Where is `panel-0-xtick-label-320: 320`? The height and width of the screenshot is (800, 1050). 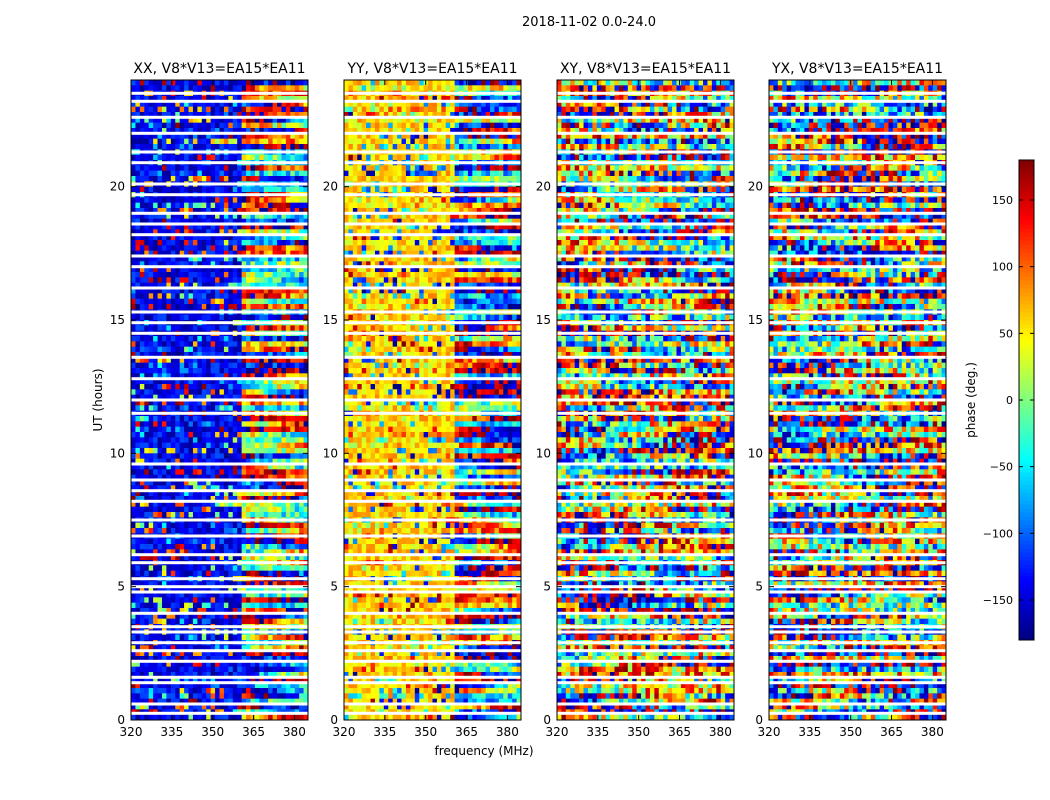 panel-0-xtick-label-320: 320 is located at coordinates (131, 732).